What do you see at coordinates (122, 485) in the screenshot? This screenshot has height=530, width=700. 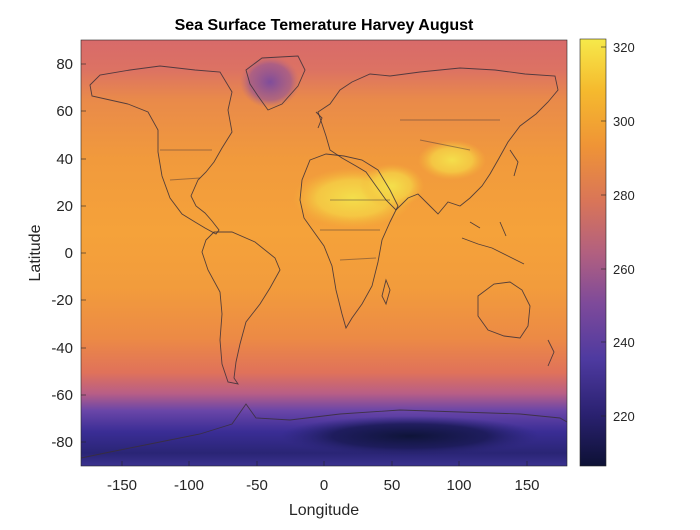 I see `x-tick-label: -150` at bounding box center [122, 485].